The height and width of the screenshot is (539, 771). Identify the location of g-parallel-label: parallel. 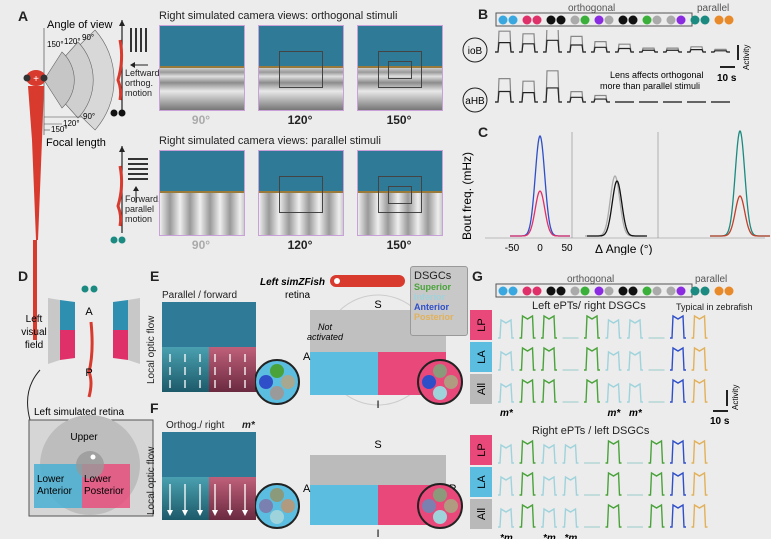
(711, 279).